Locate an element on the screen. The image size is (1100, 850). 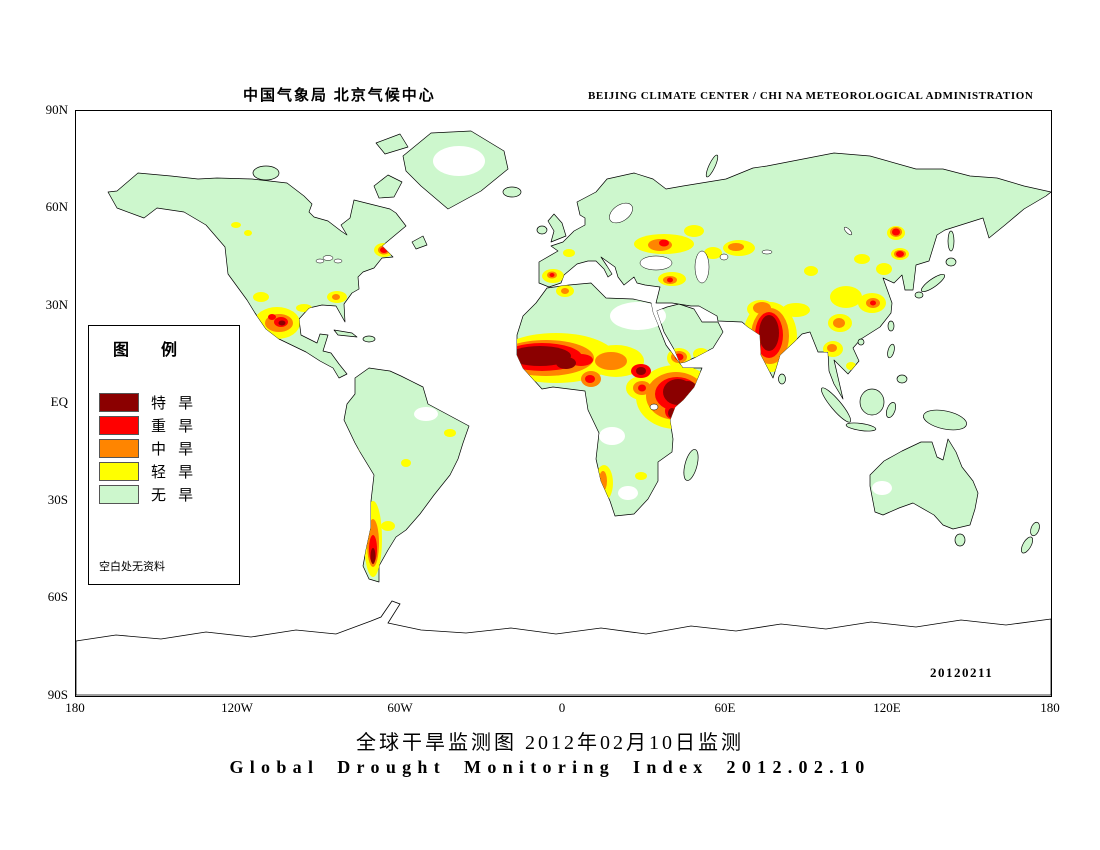
caspian-sea is located at coordinates (702, 267).